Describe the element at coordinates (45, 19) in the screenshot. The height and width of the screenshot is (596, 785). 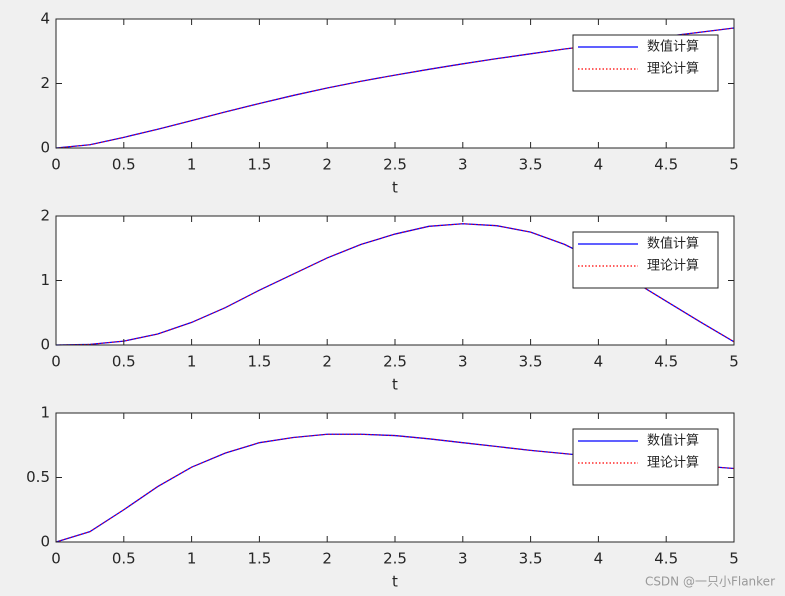
I see `y-tick-label: 4` at that location.